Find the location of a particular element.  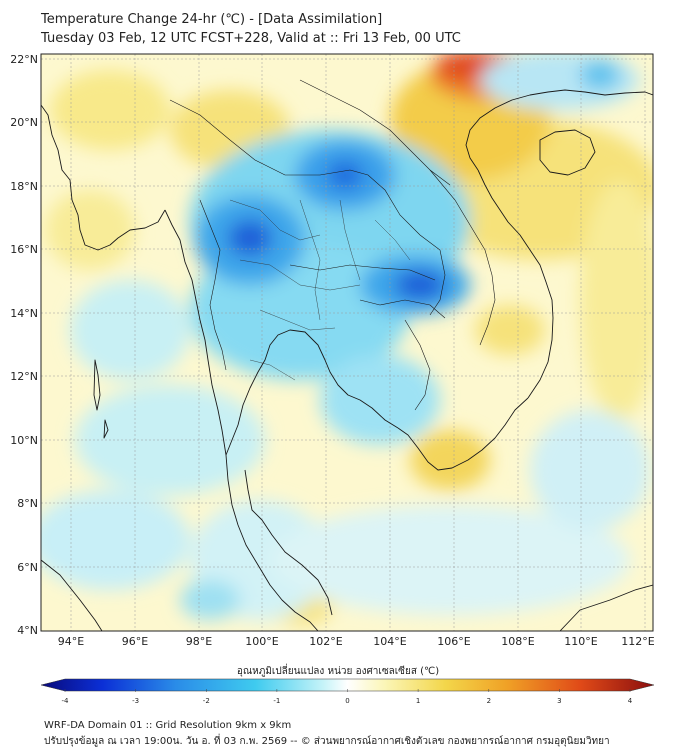

lat-label: 6°N is located at coordinates (27, 567).